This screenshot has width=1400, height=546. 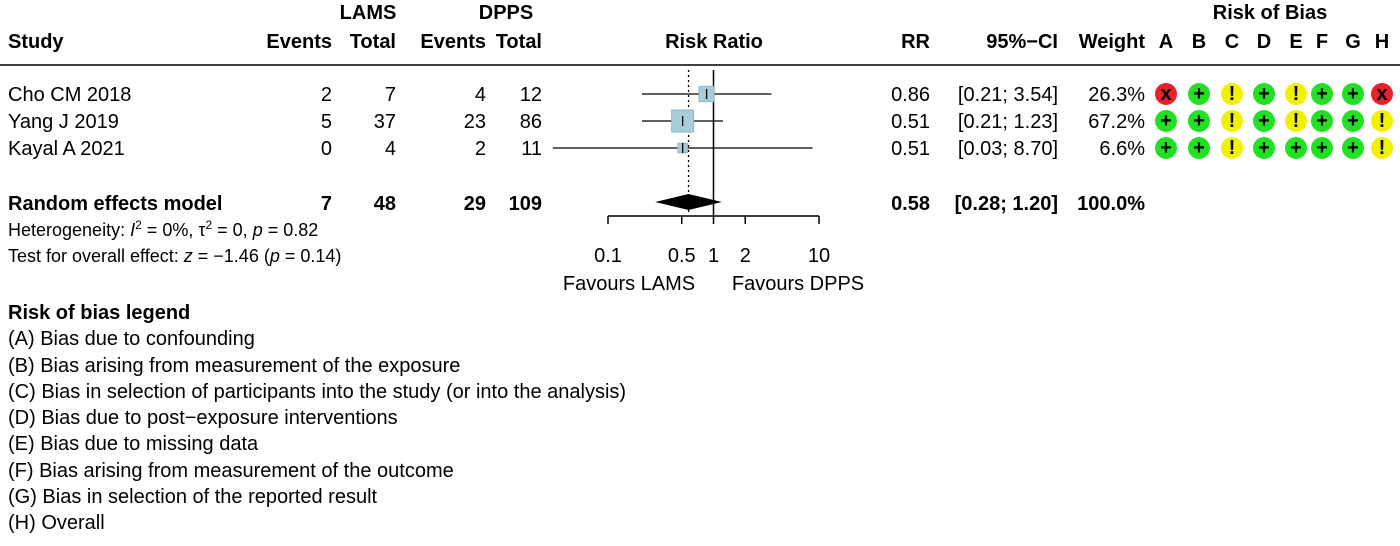 I want to click on study-name: Cho CM 2018, so click(x=69, y=95).